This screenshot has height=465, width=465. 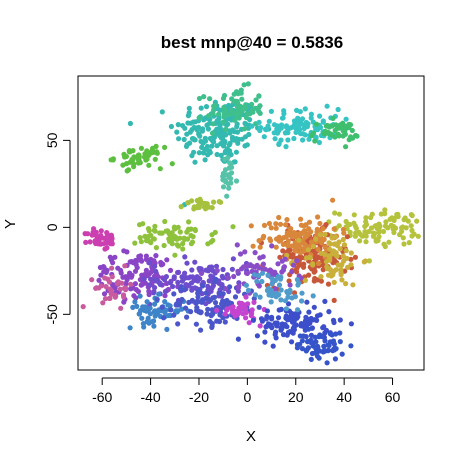 What do you see at coordinates (344, 397) in the screenshot?
I see `x-tick-label: 40` at bounding box center [344, 397].